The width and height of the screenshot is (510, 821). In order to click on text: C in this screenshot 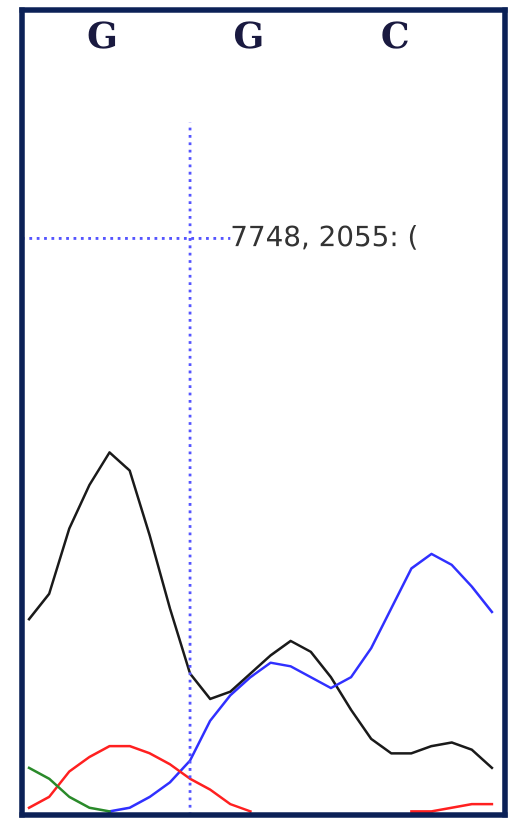, I will do `click(395, 35)`.